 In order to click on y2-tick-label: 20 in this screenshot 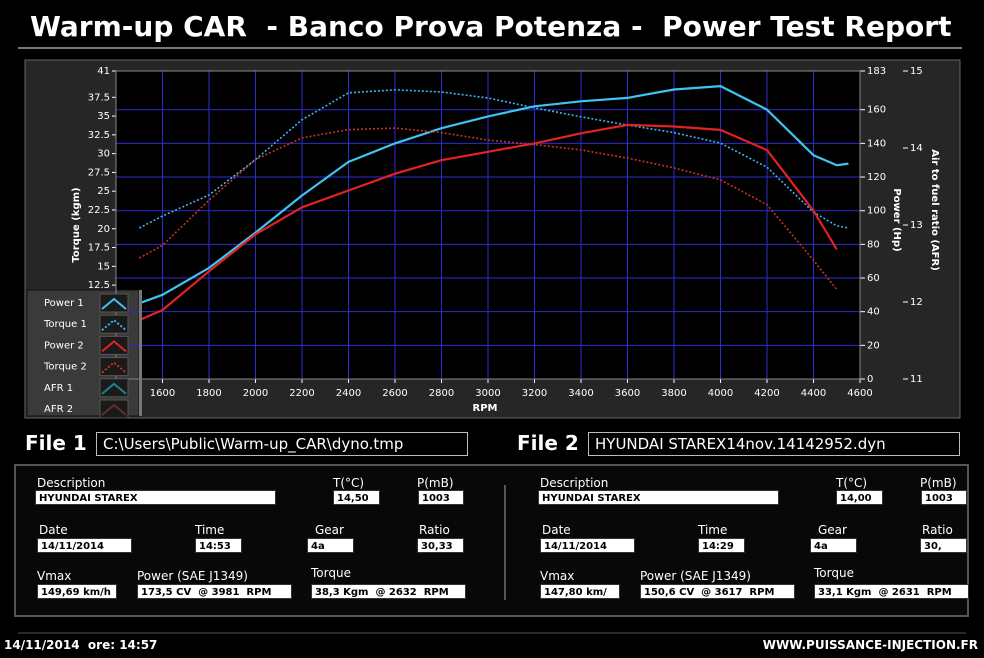, I will do `click(873, 345)`.